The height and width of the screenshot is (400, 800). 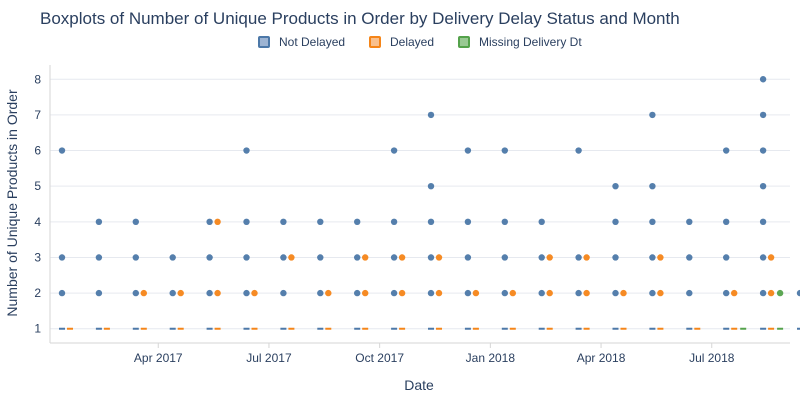 I want to click on y-tick-label: 6, so click(x=37, y=151).